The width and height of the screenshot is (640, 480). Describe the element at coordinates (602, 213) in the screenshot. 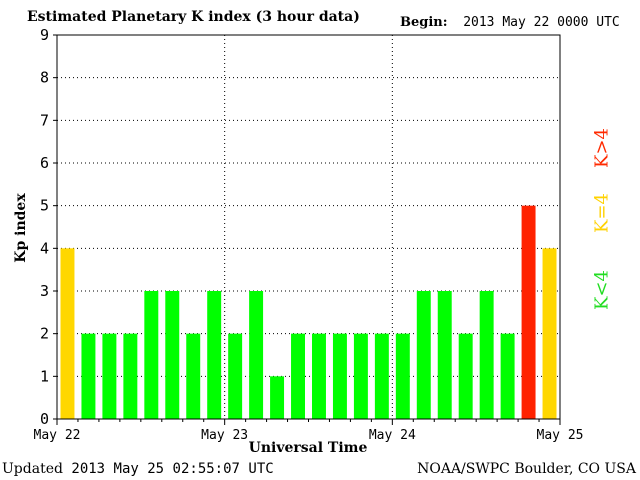

I see `legend-mid: K=4` at that location.